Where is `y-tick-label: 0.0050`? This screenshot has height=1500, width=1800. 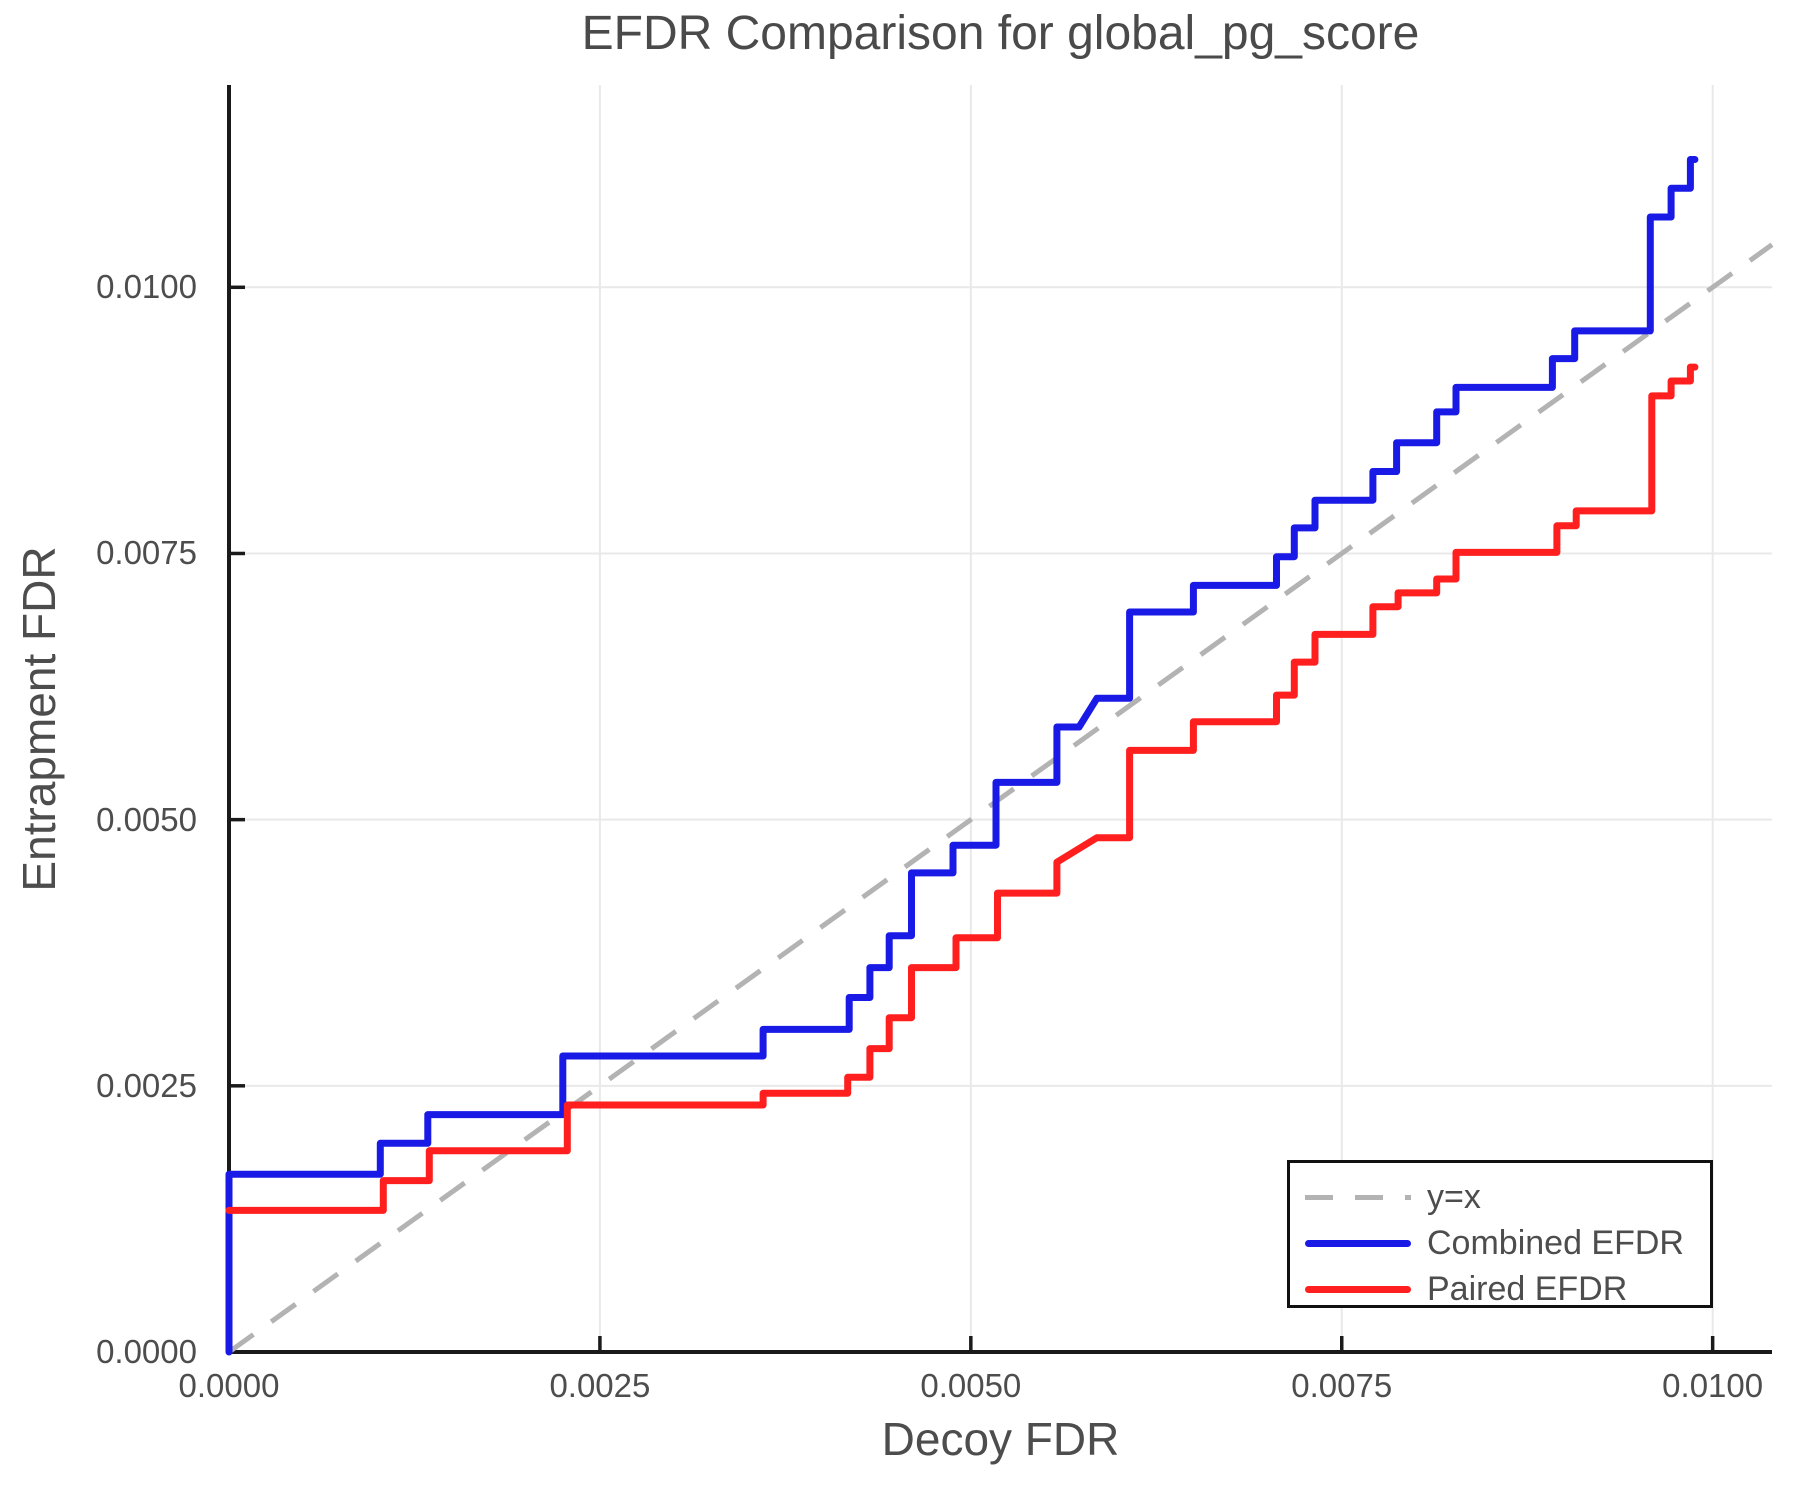
y-tick-label: 0.0050 is located at coordinates (146, 819).